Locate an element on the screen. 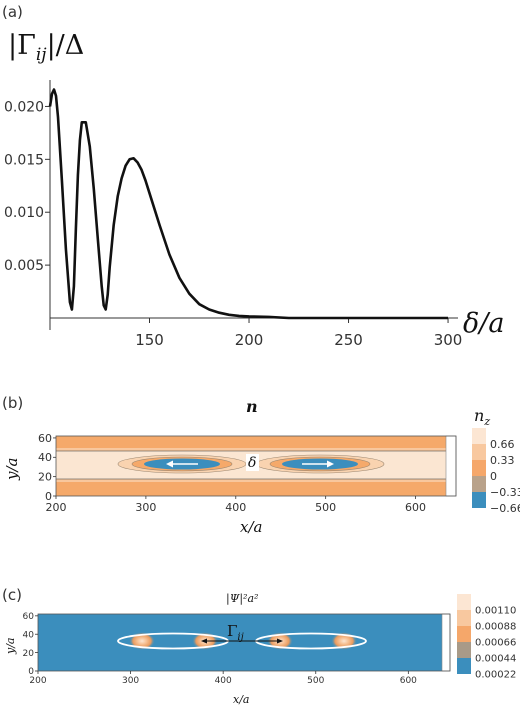 Image resolution: width=520 pixels, height=711 pixels. b-ylabel: y/a is located at coordinates (12, 469).